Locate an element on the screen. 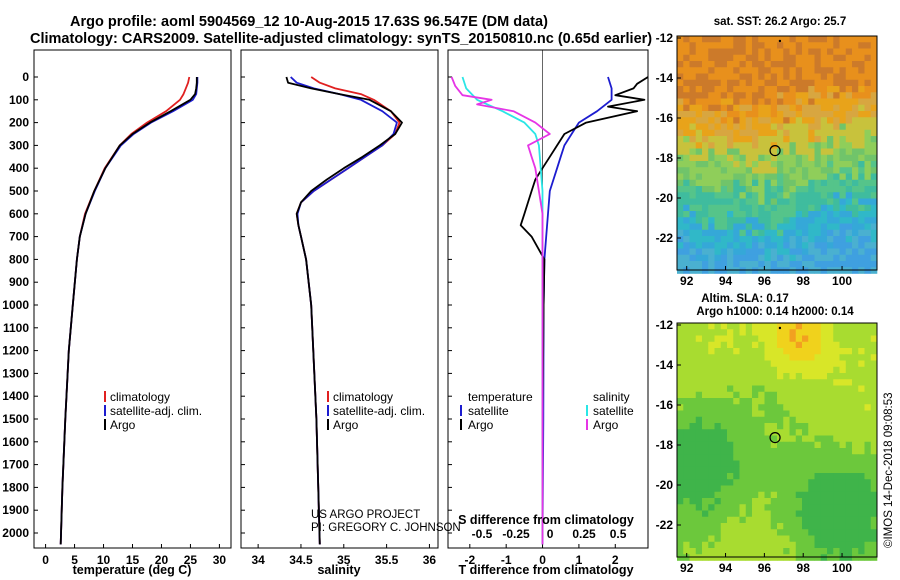 The image size is (900, 580). depth-tick-label: 300 is located at coordinates (19, 145).